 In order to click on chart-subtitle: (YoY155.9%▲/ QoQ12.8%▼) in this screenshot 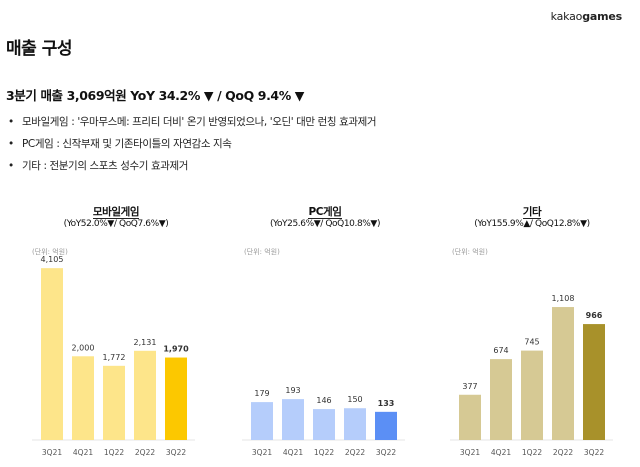, I will do `click(532, 224)`.